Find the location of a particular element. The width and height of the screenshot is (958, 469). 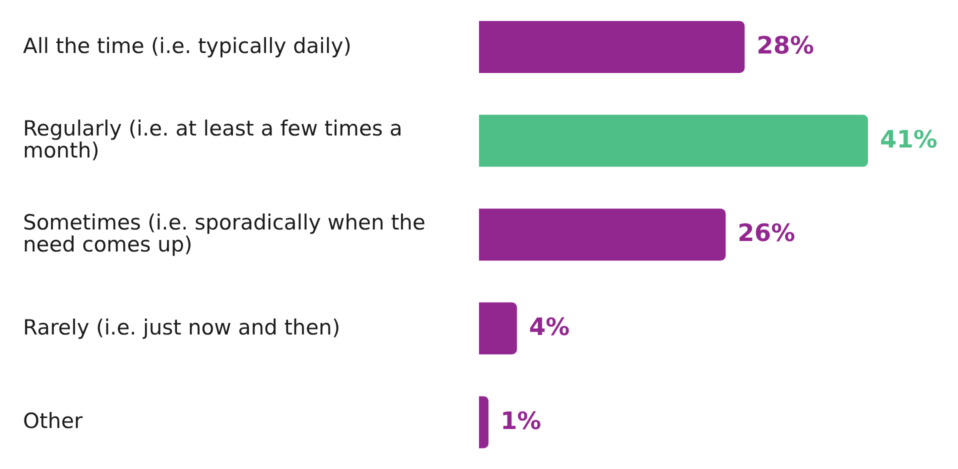

y-tick-label: All the time (i.e. typically daily) is located at coordinates (187, 46).